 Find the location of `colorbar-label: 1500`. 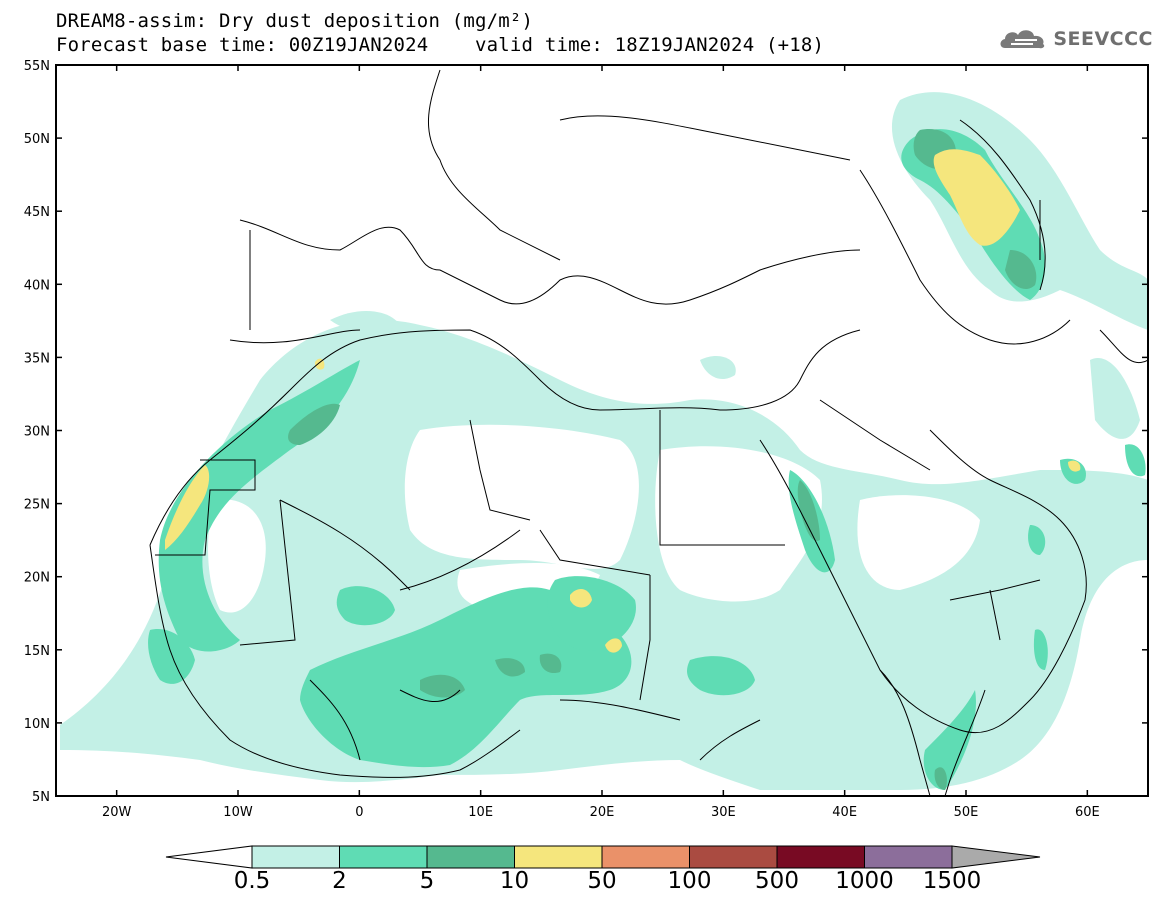

colorbar-label: 1500 is located at coordinates (952, 881).